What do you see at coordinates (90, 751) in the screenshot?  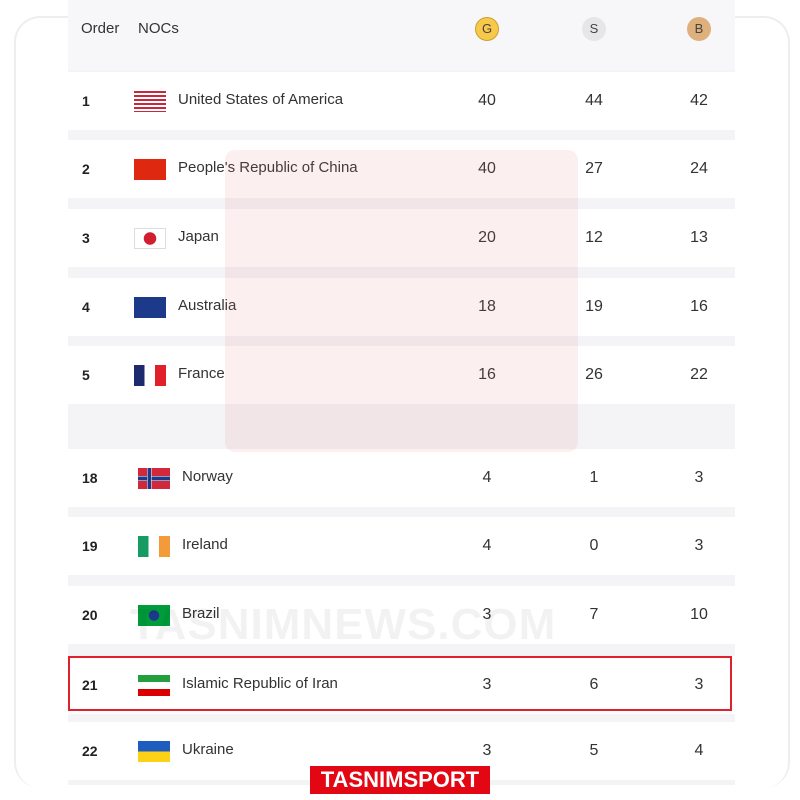 I see `rank: 22` at bounding box center [90, 751].